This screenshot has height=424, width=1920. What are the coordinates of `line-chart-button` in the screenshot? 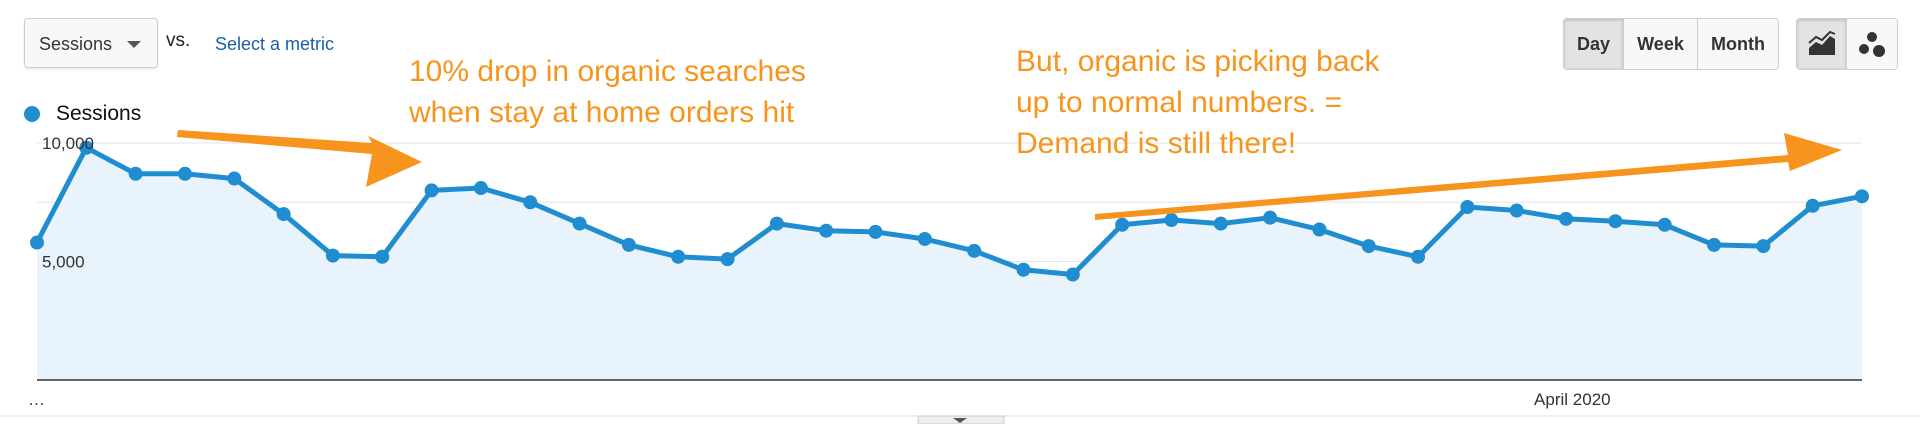 It's located at (1822, 44).